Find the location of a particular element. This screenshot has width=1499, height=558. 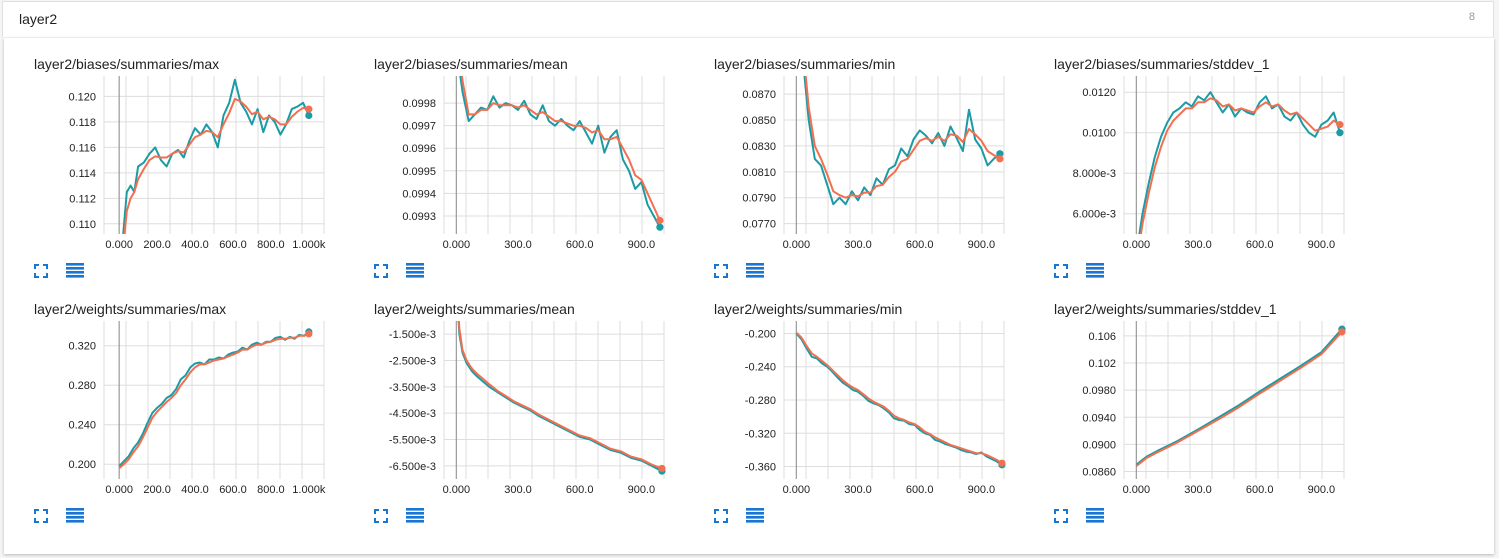

chart-title: layer2/weights/summaries/min is located at coordinates (808, 309).